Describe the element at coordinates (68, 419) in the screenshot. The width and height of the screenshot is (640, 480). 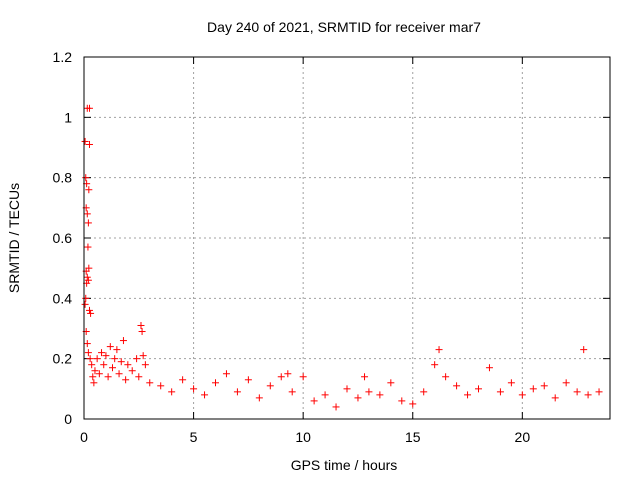
I see `y-tick-label: 0` at that location.